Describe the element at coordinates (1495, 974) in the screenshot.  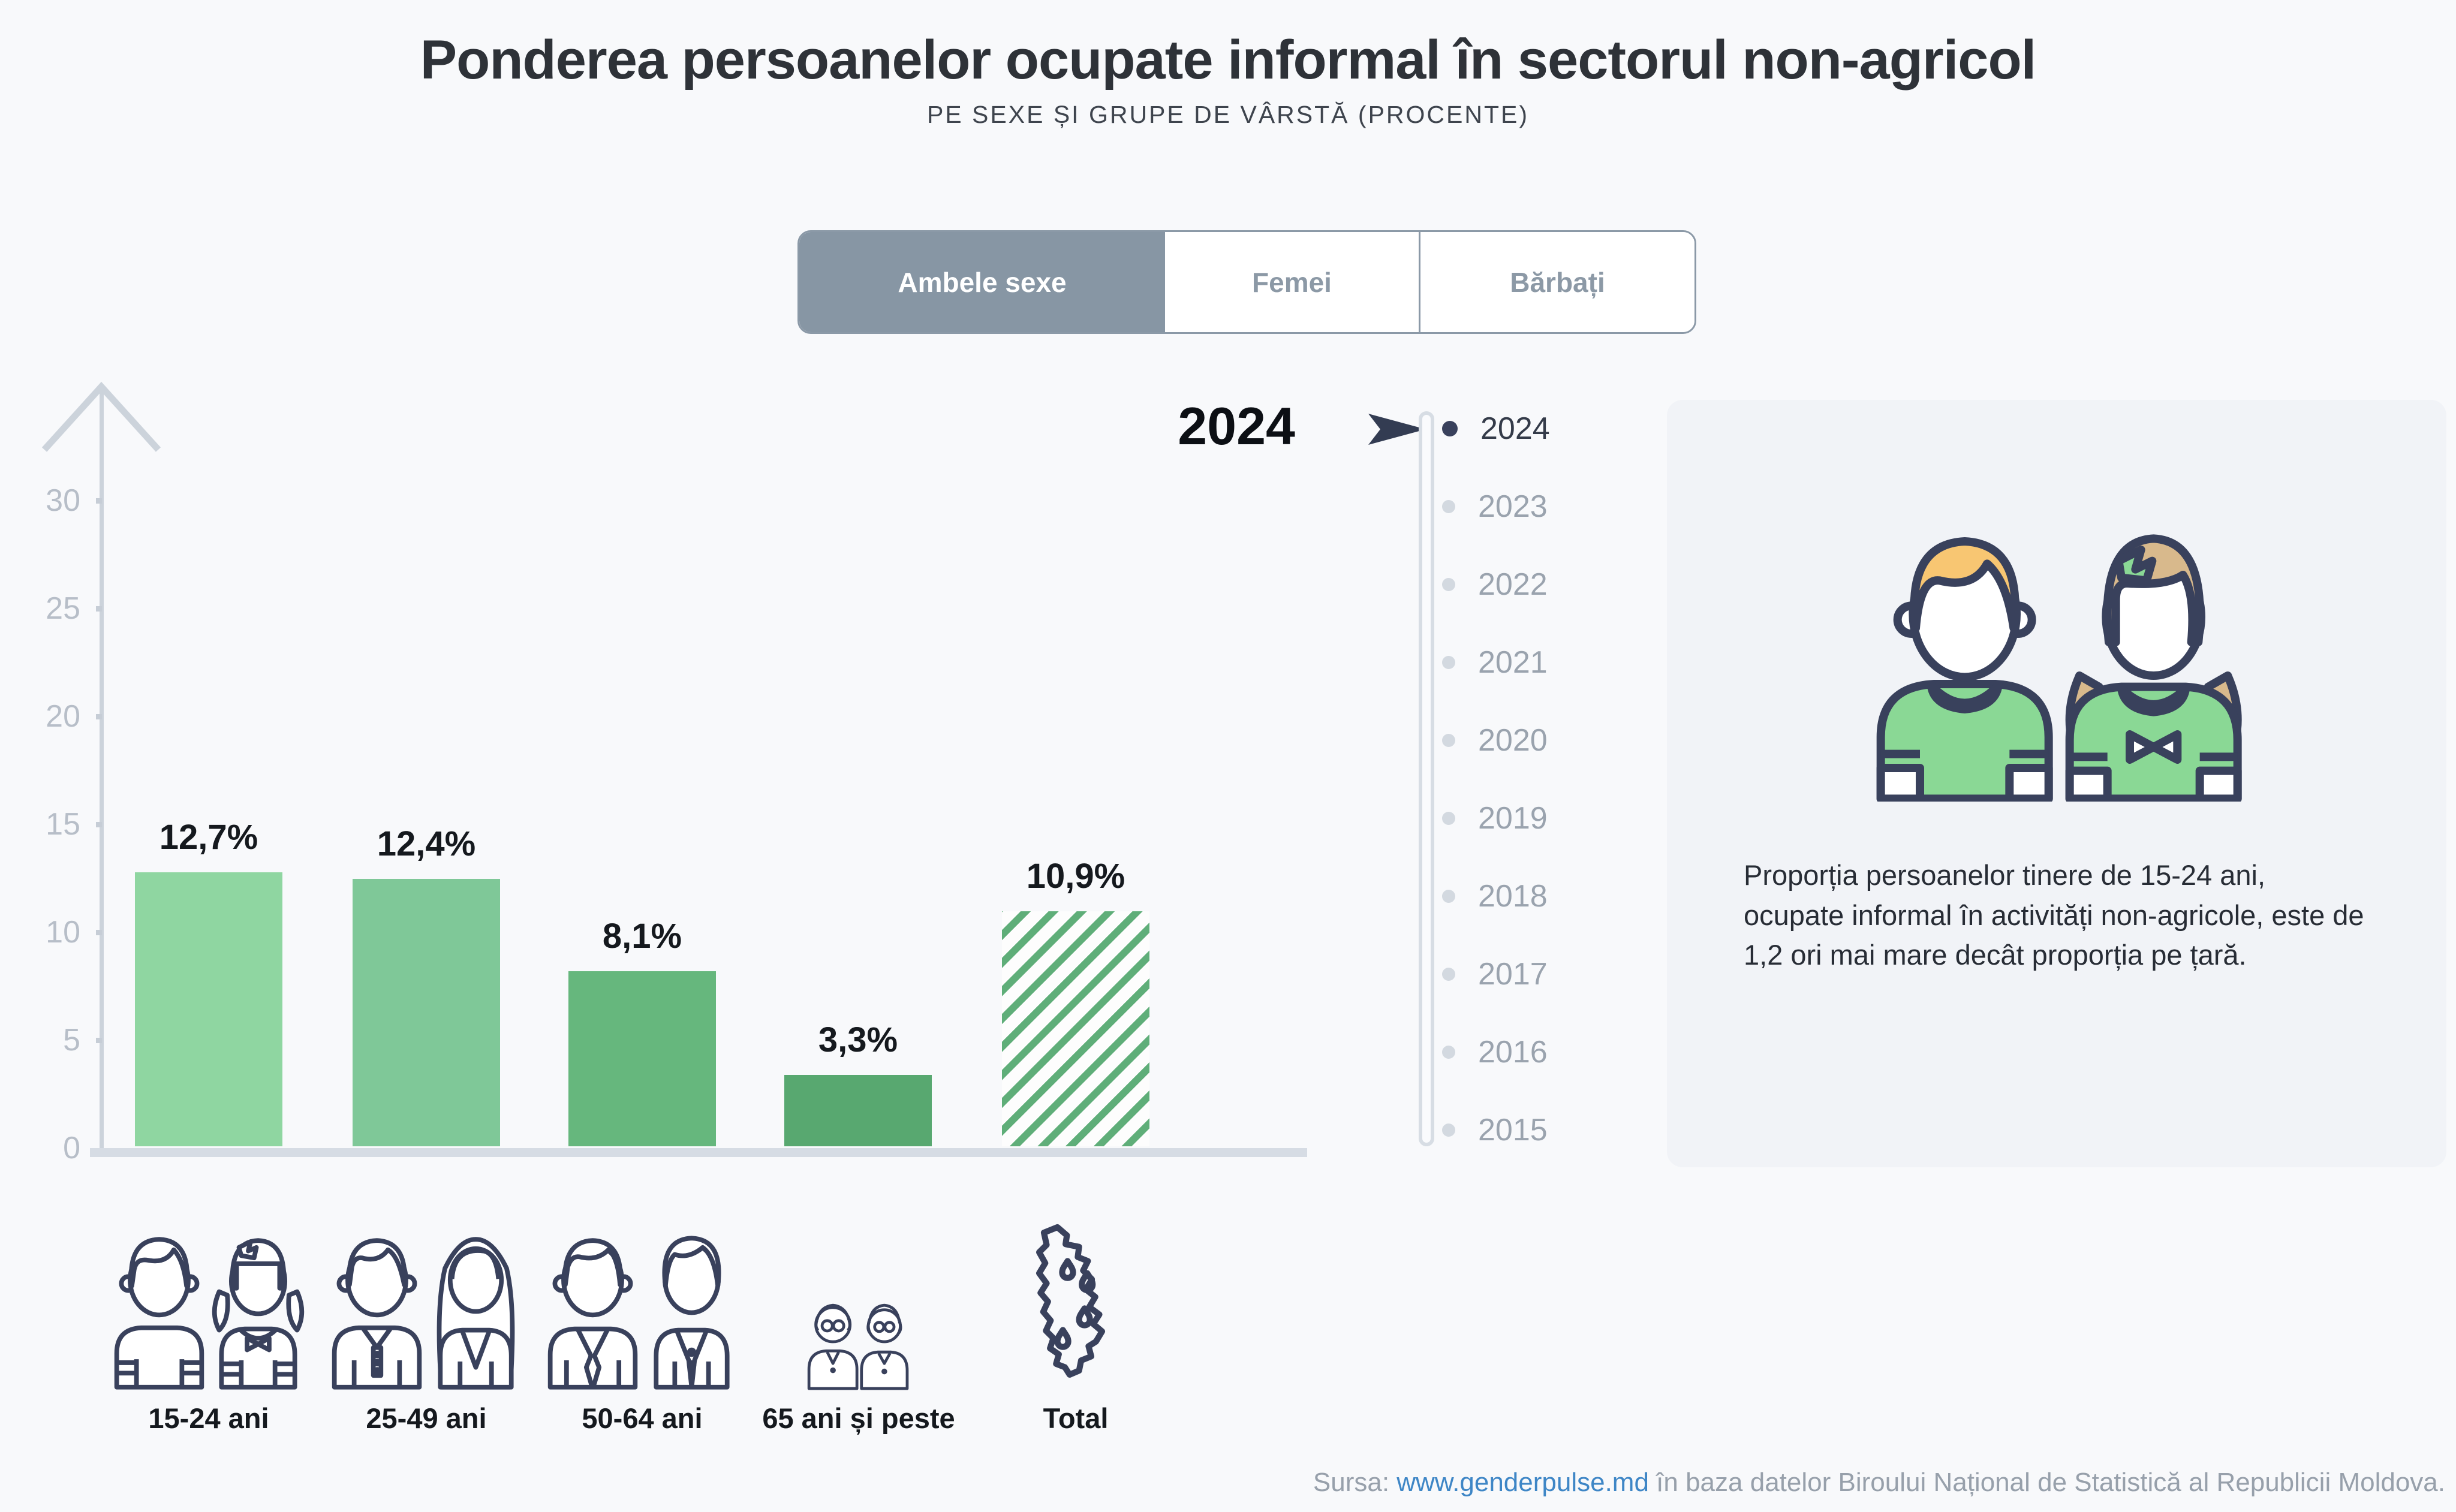
I see `timeline-year-2017: 2017` at that location.